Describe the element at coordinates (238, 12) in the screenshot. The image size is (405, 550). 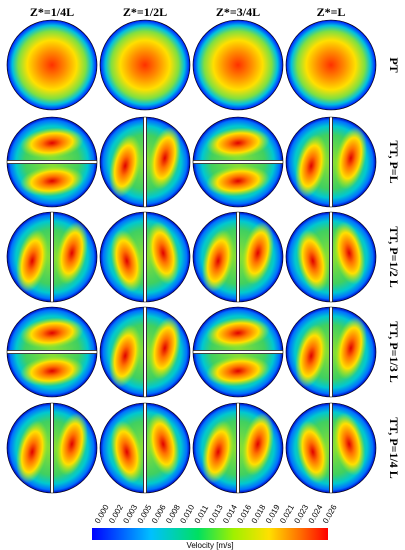
I see `column-header: Z*=3/4L` at that location.